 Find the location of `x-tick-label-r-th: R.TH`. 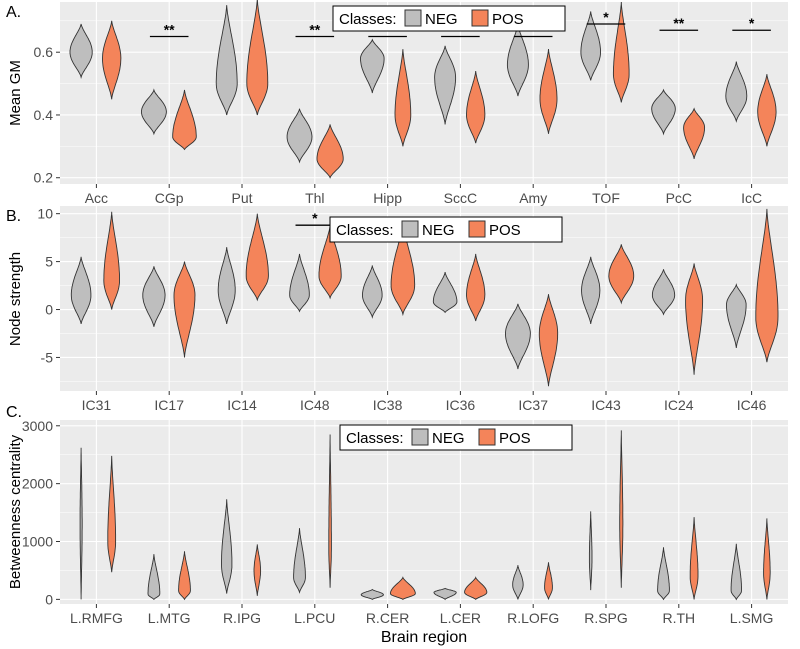

x-tick-label-r-th: R.TH is located at coordinates (678, 618).